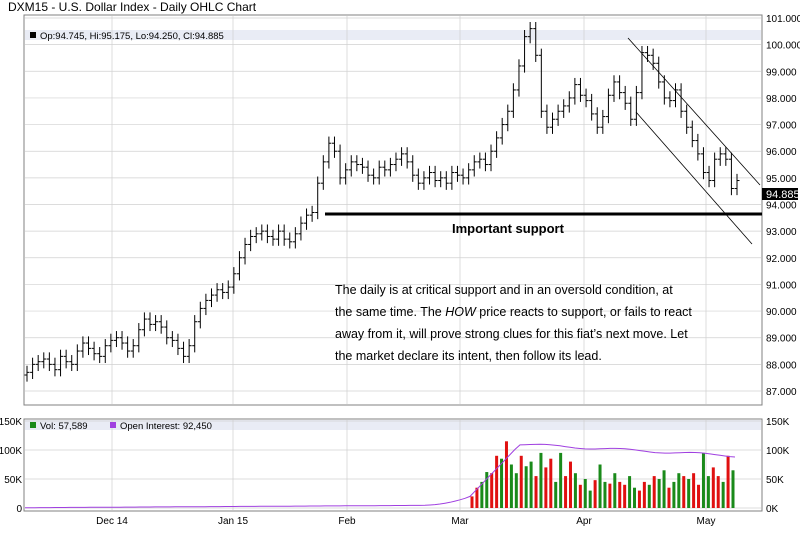 This screenshot has width=800, height=544. I want to click on price-tick-label: 88.000, so click(781, 365).